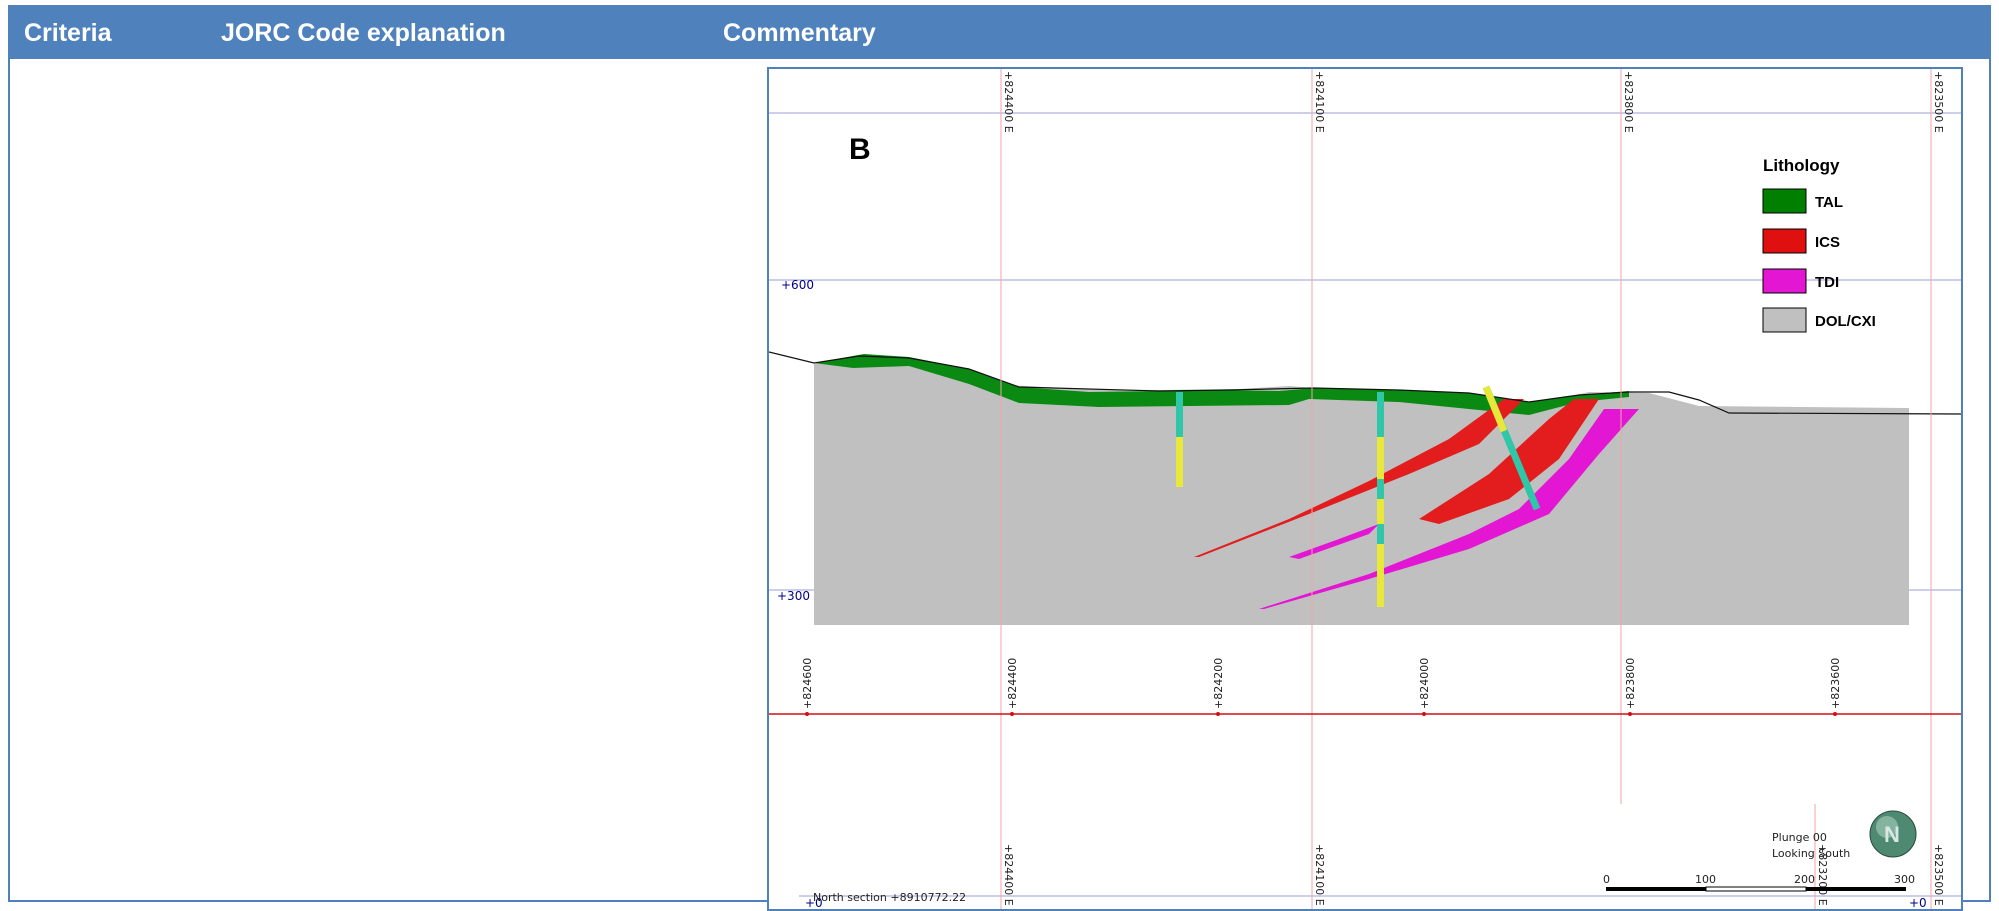  Describe the element at coordinates (1784, 201) in the screenshot. I see `legend-swatch-tal` at that location.